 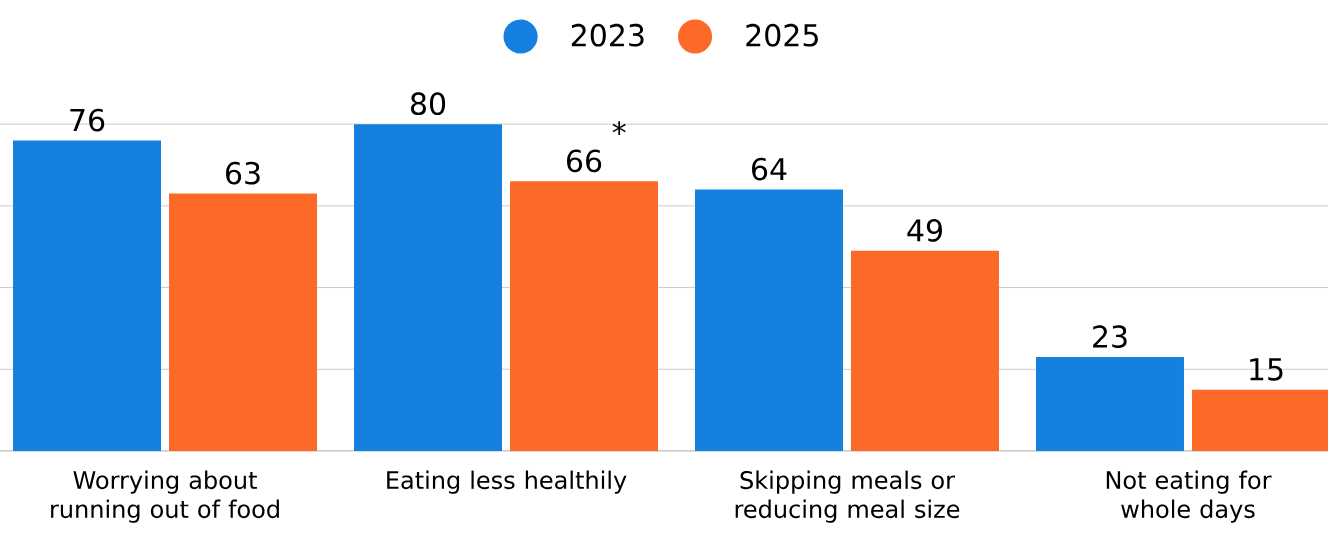 I want to click on data-label: 80, so click(x=428, y=104).